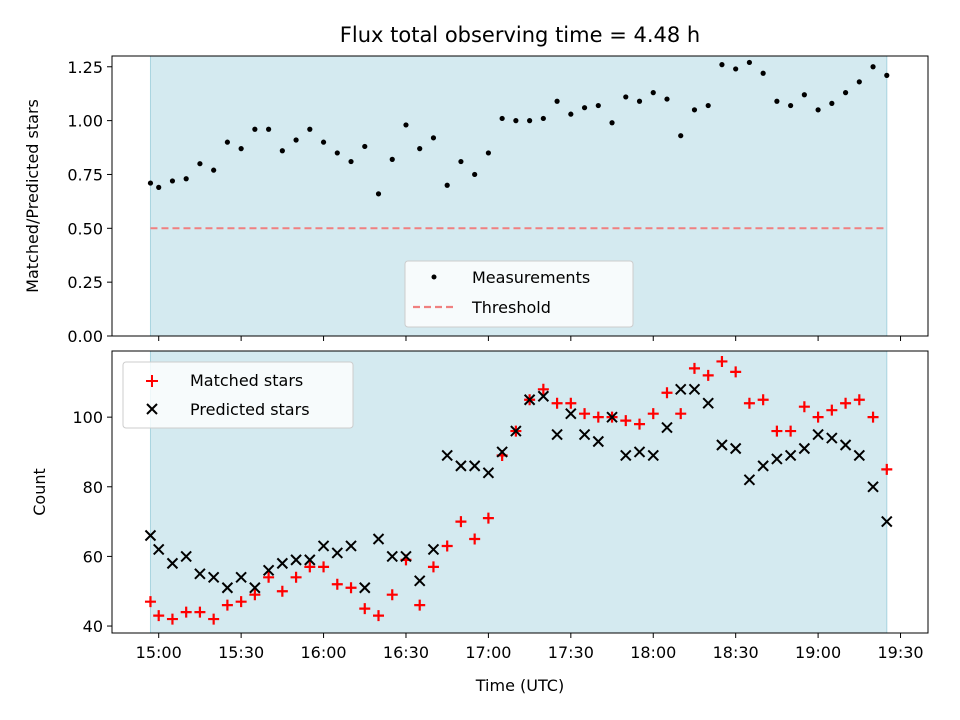  I want to click on bottom-legend: Matched stars Predicted stars, so click(238, 395).